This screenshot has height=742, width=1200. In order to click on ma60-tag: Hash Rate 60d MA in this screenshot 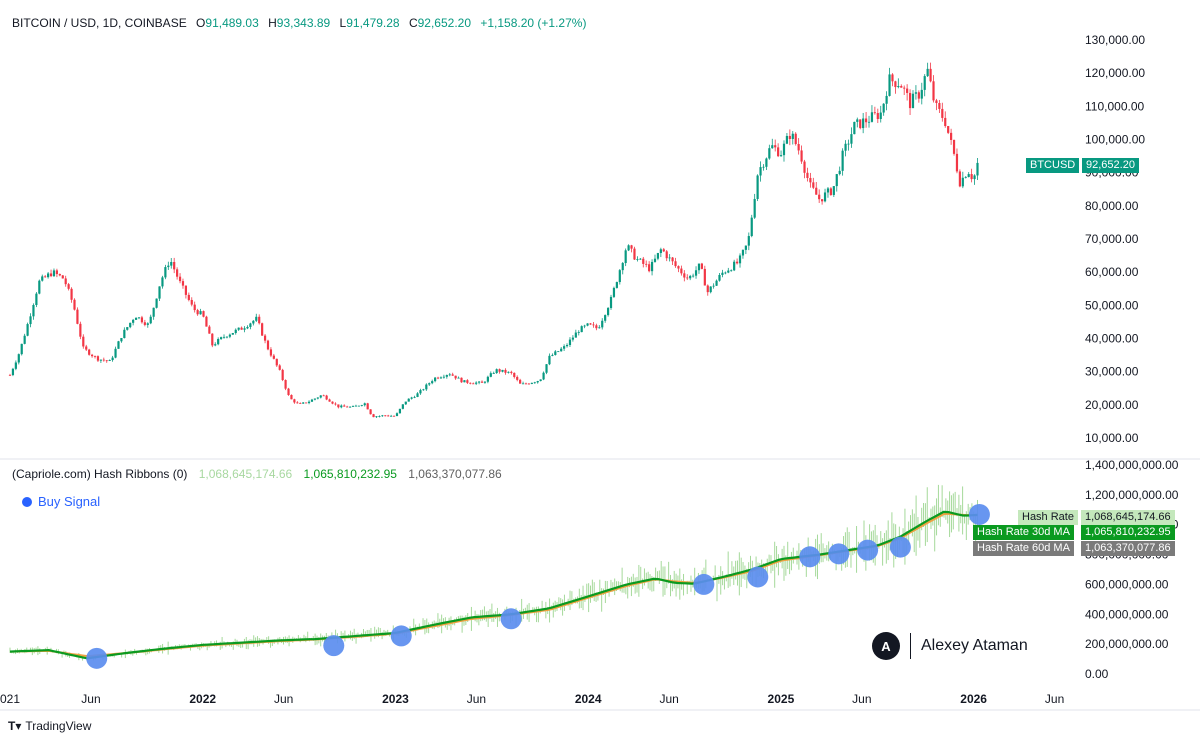, I will do `click(1023, 548)`.